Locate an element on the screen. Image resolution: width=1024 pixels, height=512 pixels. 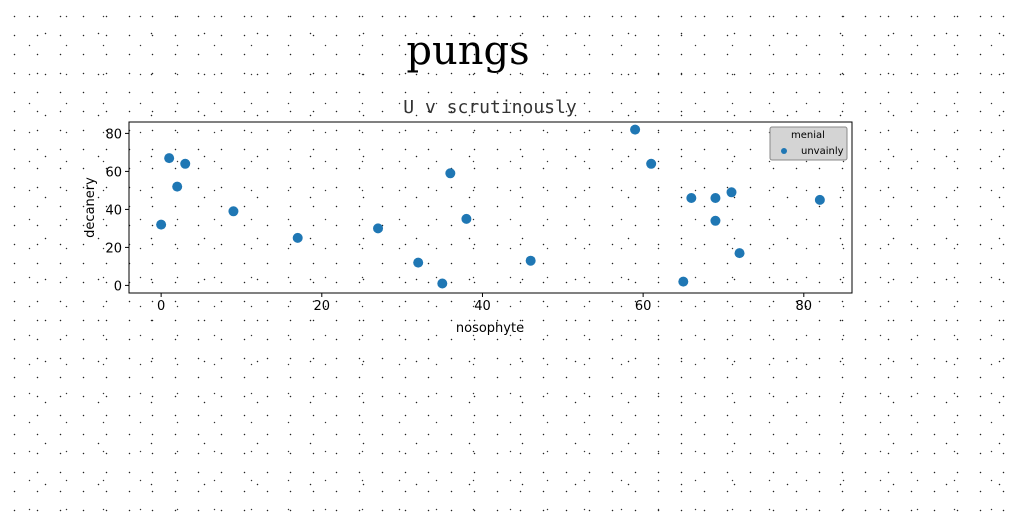
legend-box is located at coordinates (808, 143).